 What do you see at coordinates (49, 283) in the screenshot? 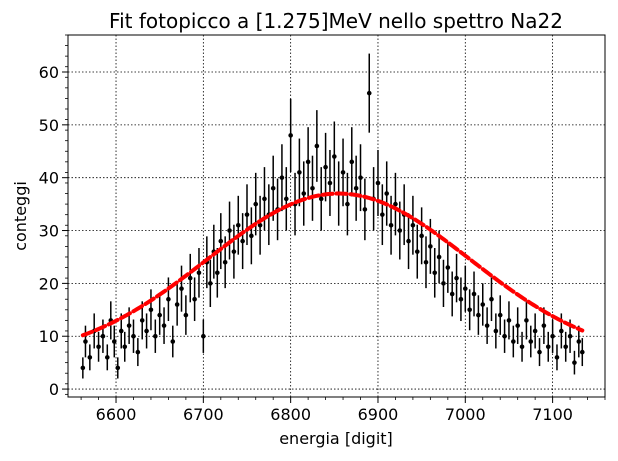
I see `y-tick-label: 20` at bounding box center [49, 283].